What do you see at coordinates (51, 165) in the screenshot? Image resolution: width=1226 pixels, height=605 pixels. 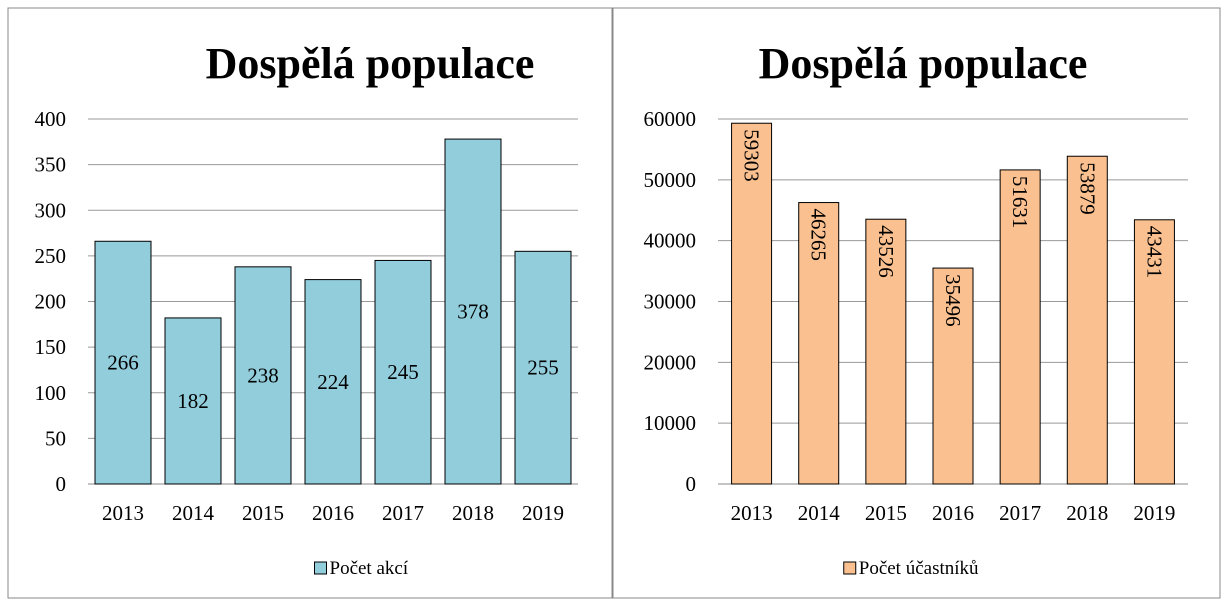 I see `y-tick-label: 350` at bounding box center [51, 165].